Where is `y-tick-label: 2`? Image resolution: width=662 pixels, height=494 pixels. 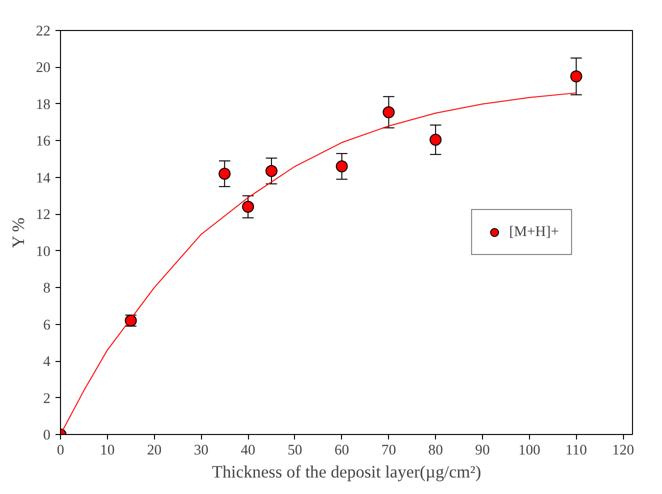 y-tick-label: 2 is located at coordinates (46, 398).